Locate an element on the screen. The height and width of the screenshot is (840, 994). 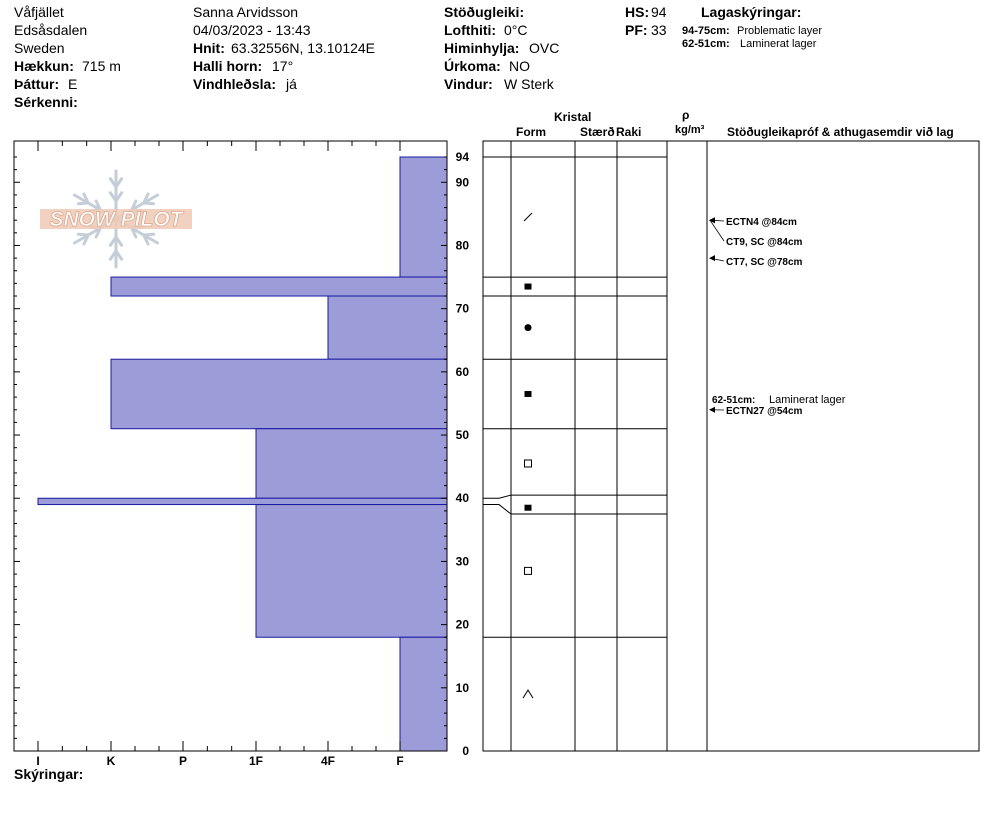
depth-tick-label: 70 is located at coordinates (463, 309).